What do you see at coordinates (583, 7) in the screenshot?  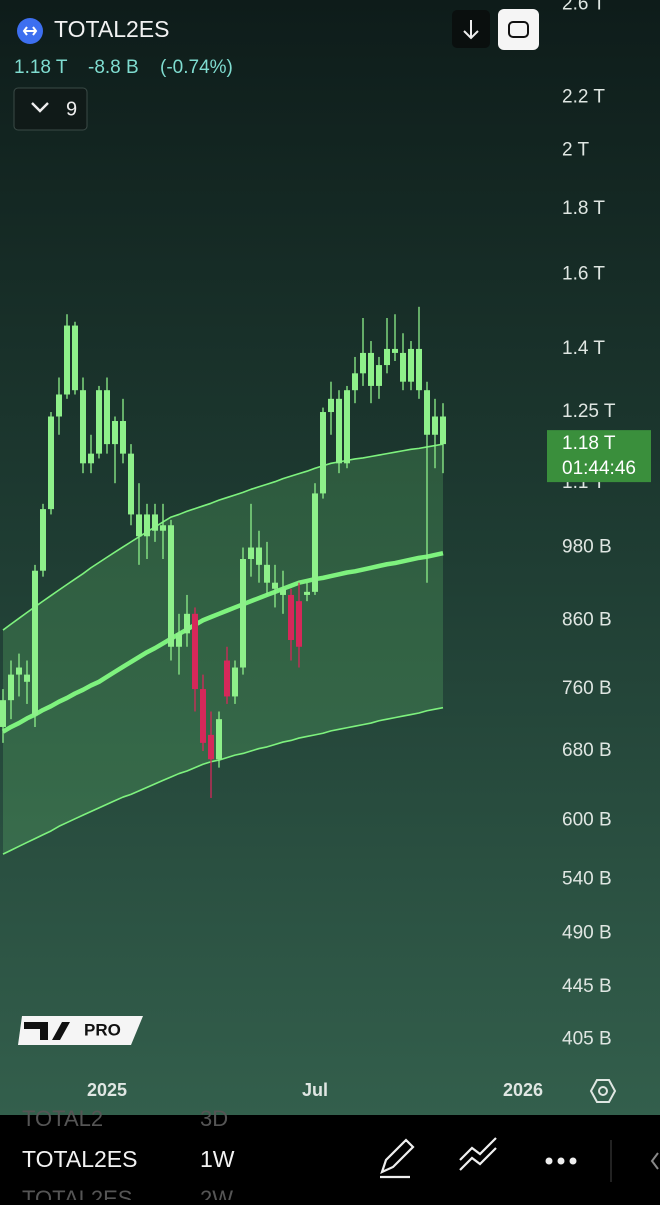 I see `y-tick-label: 2.6 T` at bounding box center [583, 7].